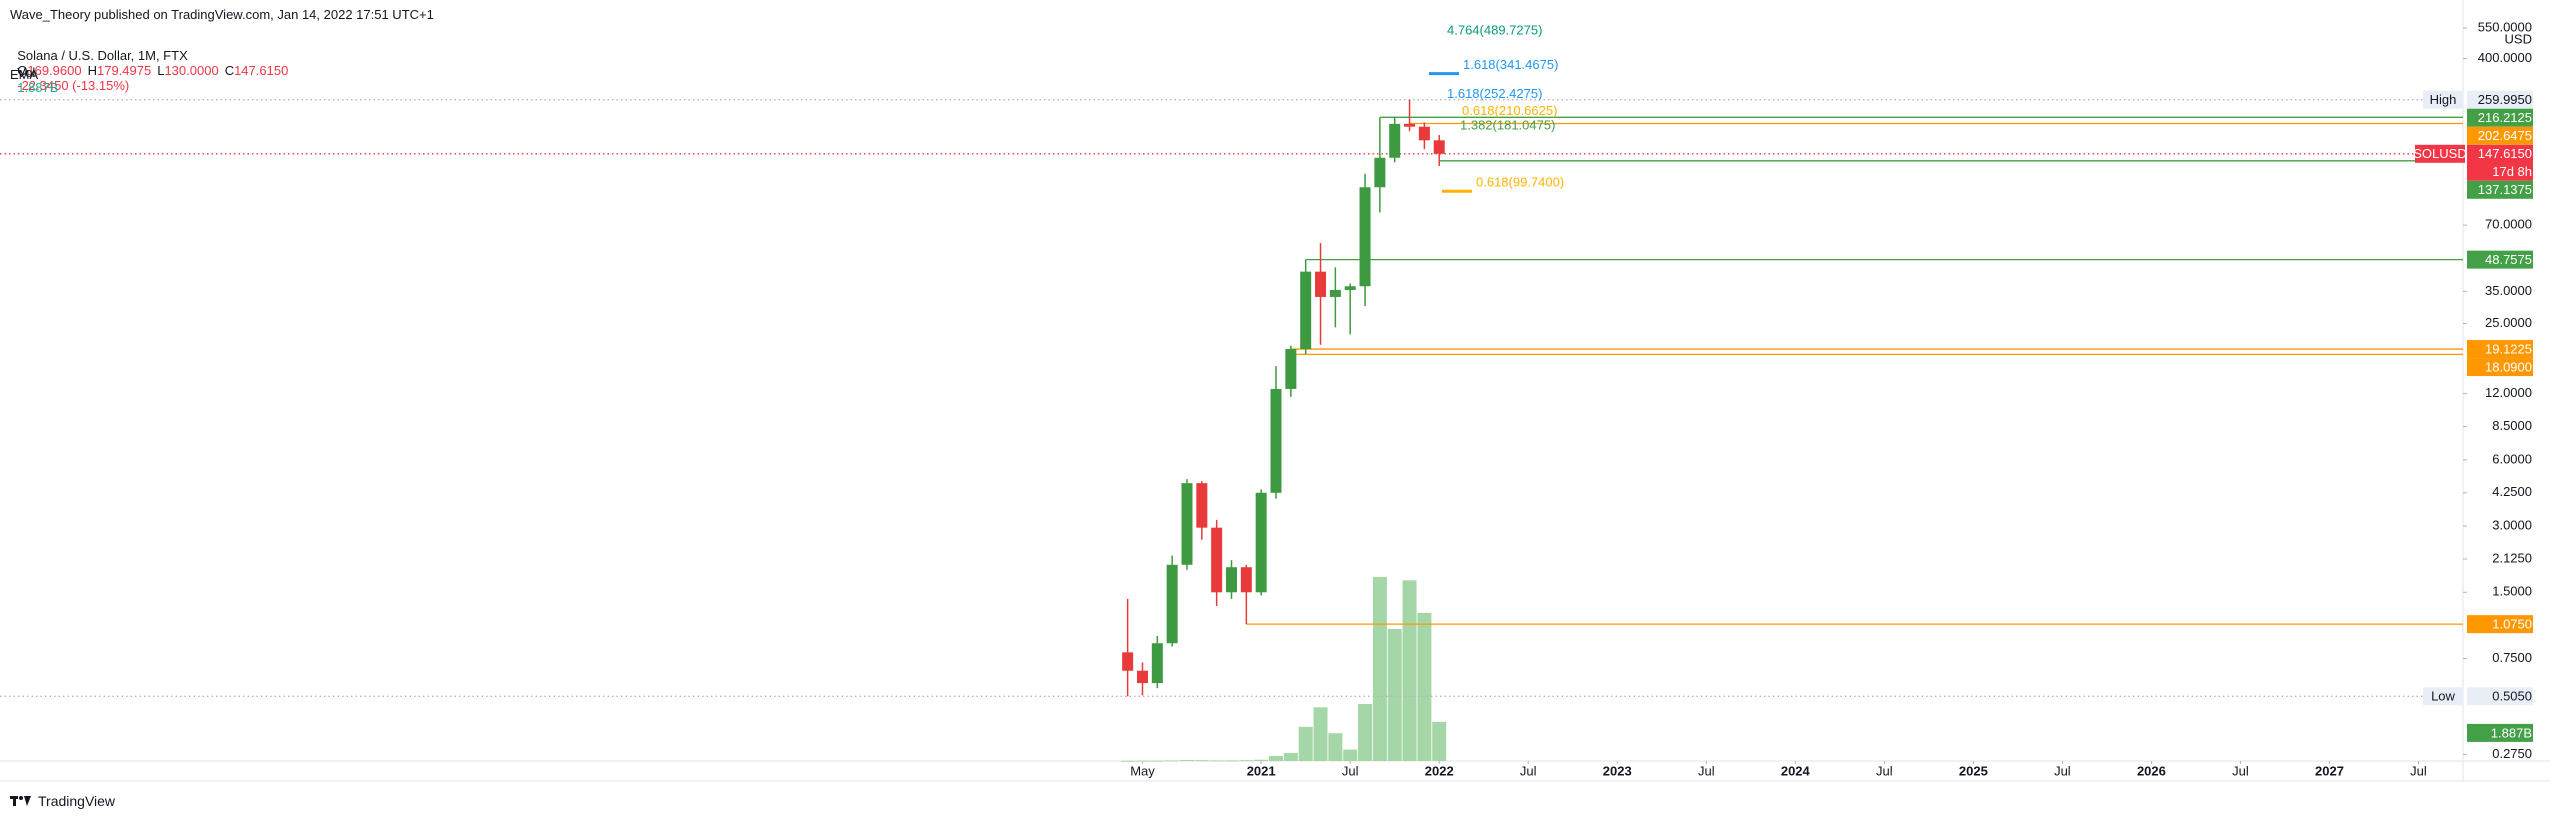 The height and width of the screenshot is (820, 2550). What do you see at coordinates (102, 55) in the screenshot?
I see `symbol: Solana / U.S. Dollar, 1M, FTX` at bounding box center [102, 55].